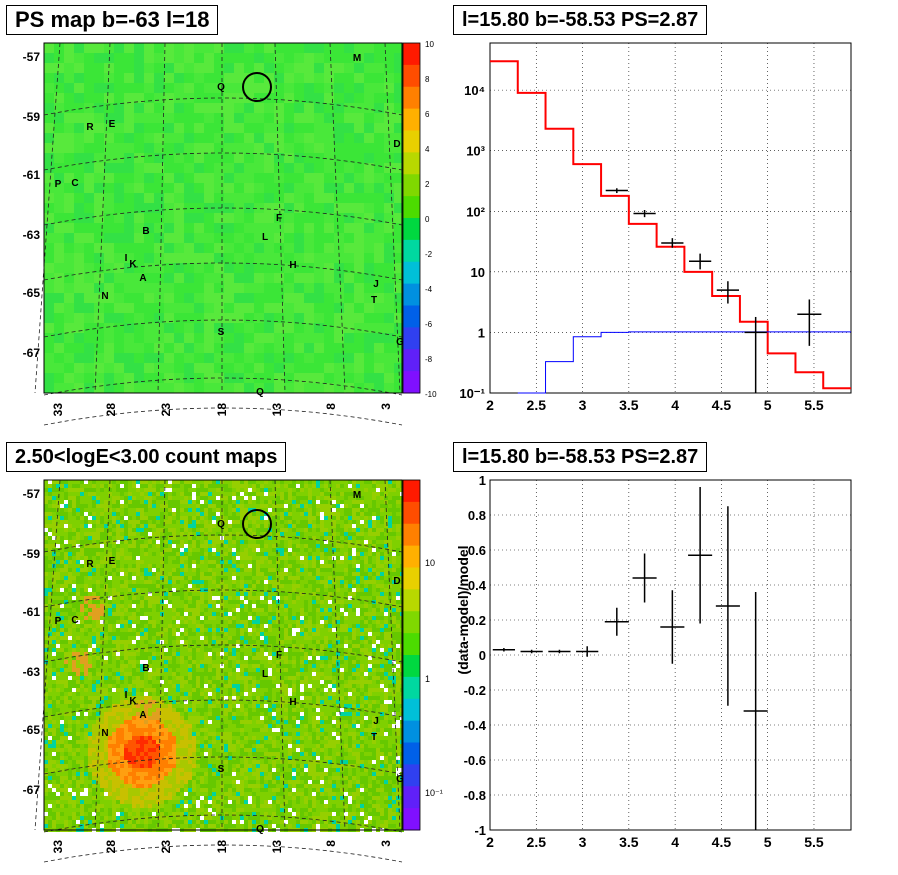 The height and width of the screenshot is (875, 898). Describe the element at coordinates (223, 328) in the screenshot. I see `latitude-line` at that location.